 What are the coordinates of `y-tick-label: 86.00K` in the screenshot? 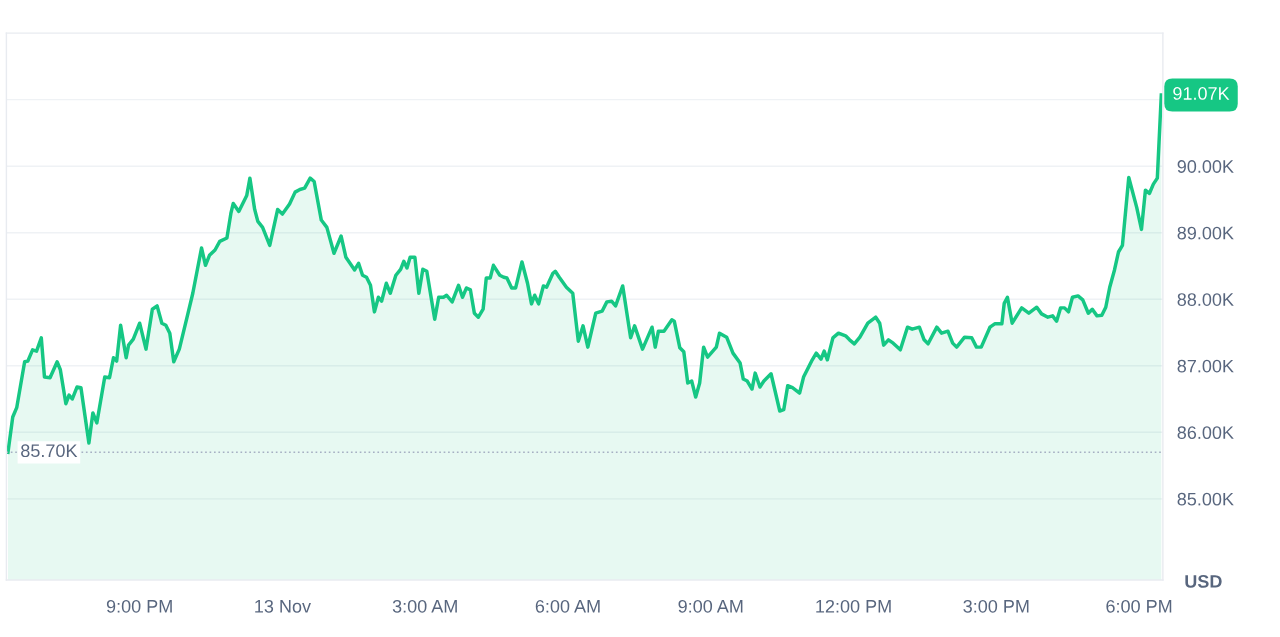 It's located at (1205, 433).